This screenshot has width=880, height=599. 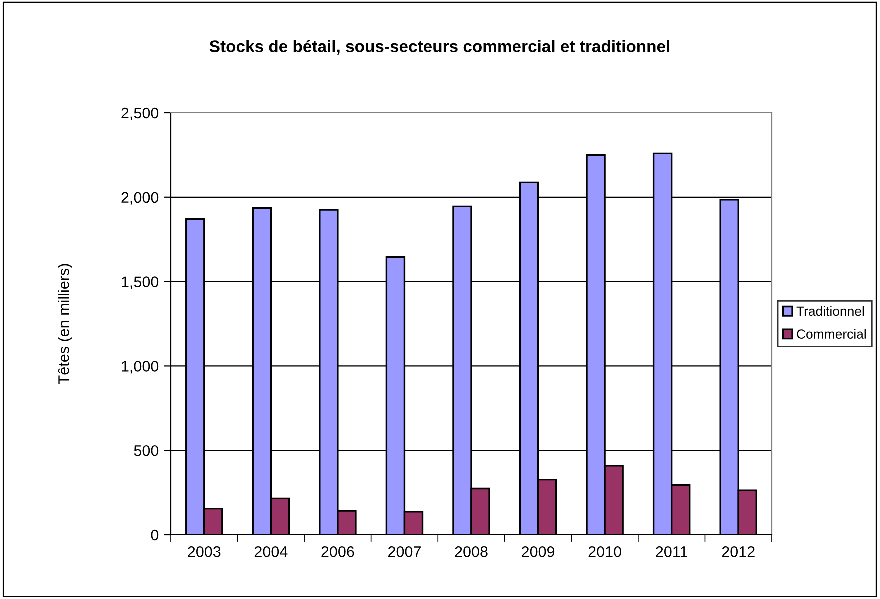 What do you see at coordinates (831, 334) in the screenshot?
I see `legend-label: Commercial` at bounding box center [831, 334].